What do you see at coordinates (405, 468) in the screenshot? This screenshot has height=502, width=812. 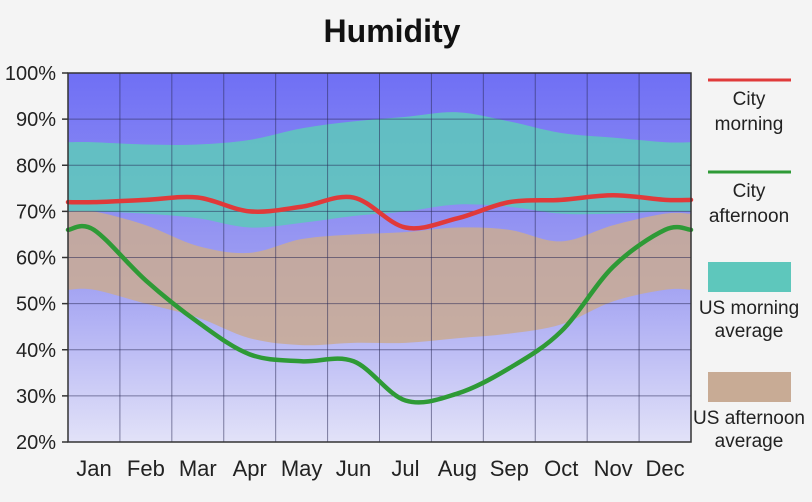 I see `x-tick-label: Jul` at bounding box center [405, 468].